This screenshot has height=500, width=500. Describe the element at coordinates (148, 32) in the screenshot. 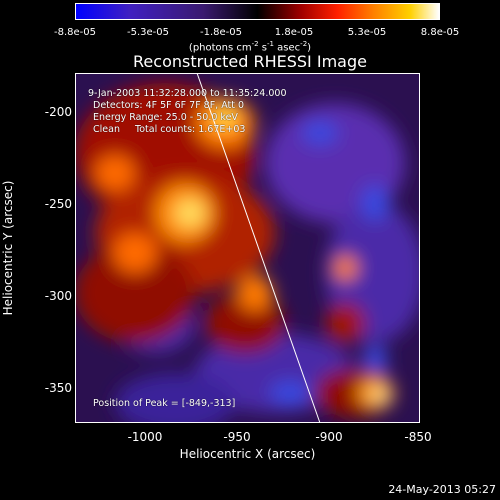

I see `colorbar-tick: -5.3e-05` at that location.